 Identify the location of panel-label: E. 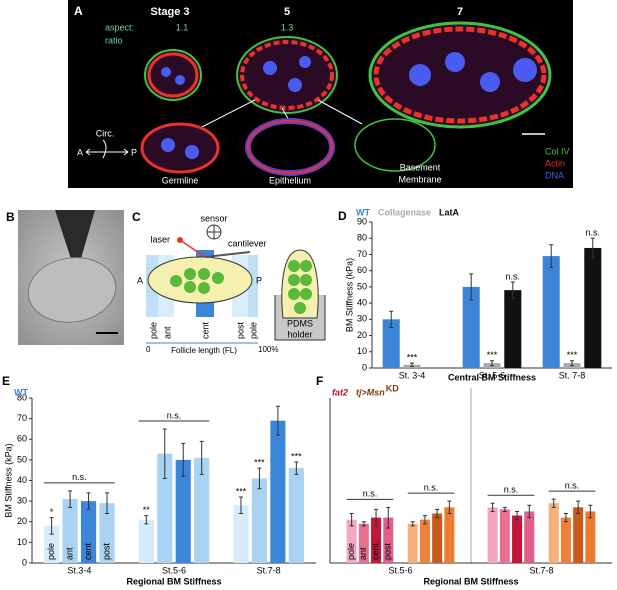
(6, 381).